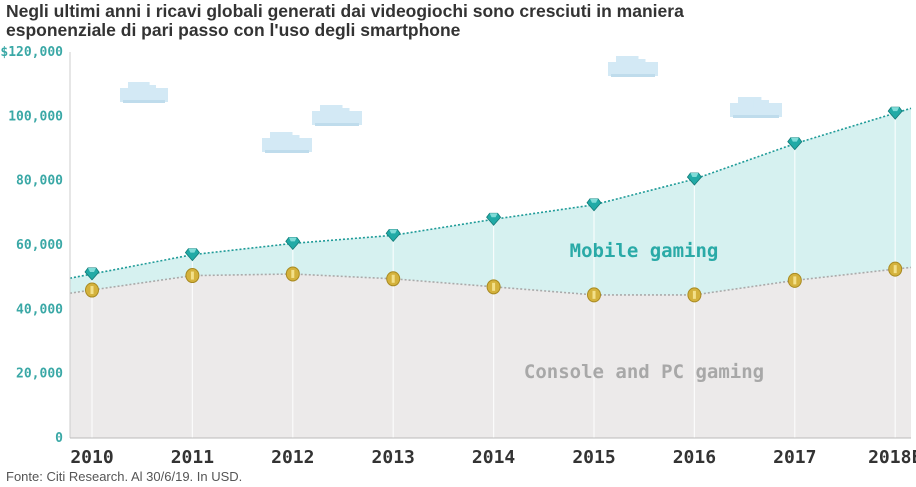 This screenshot has width=916, height=487. What do you see at coordinates (59, 438) in the screenshot?
I see `y-tick-label: 0` at bounding box center [59, 438].